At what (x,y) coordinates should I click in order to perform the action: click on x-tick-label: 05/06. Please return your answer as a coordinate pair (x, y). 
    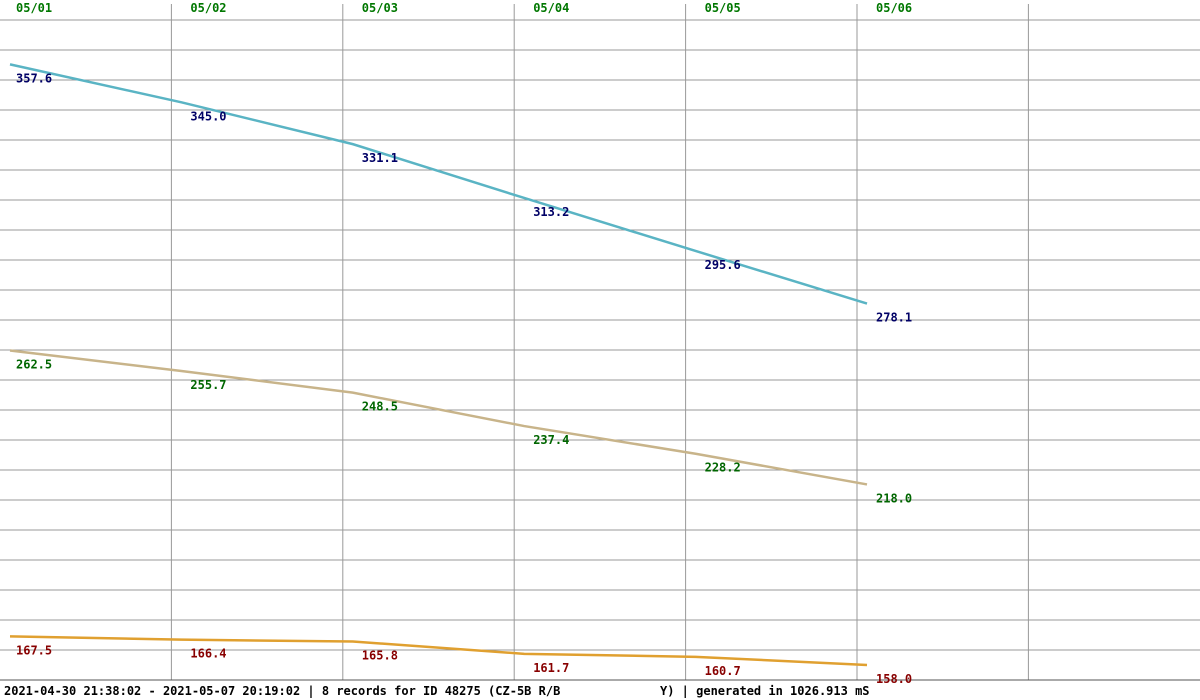
    Looking at the image, I should click on (894, 8).